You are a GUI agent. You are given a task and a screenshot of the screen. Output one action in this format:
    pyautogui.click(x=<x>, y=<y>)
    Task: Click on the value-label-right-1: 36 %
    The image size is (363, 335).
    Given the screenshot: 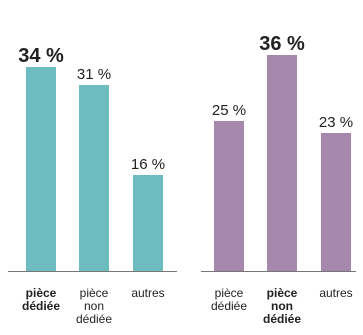 What is the action you would take?
    pyautogui.click(x=282, y=44)
    